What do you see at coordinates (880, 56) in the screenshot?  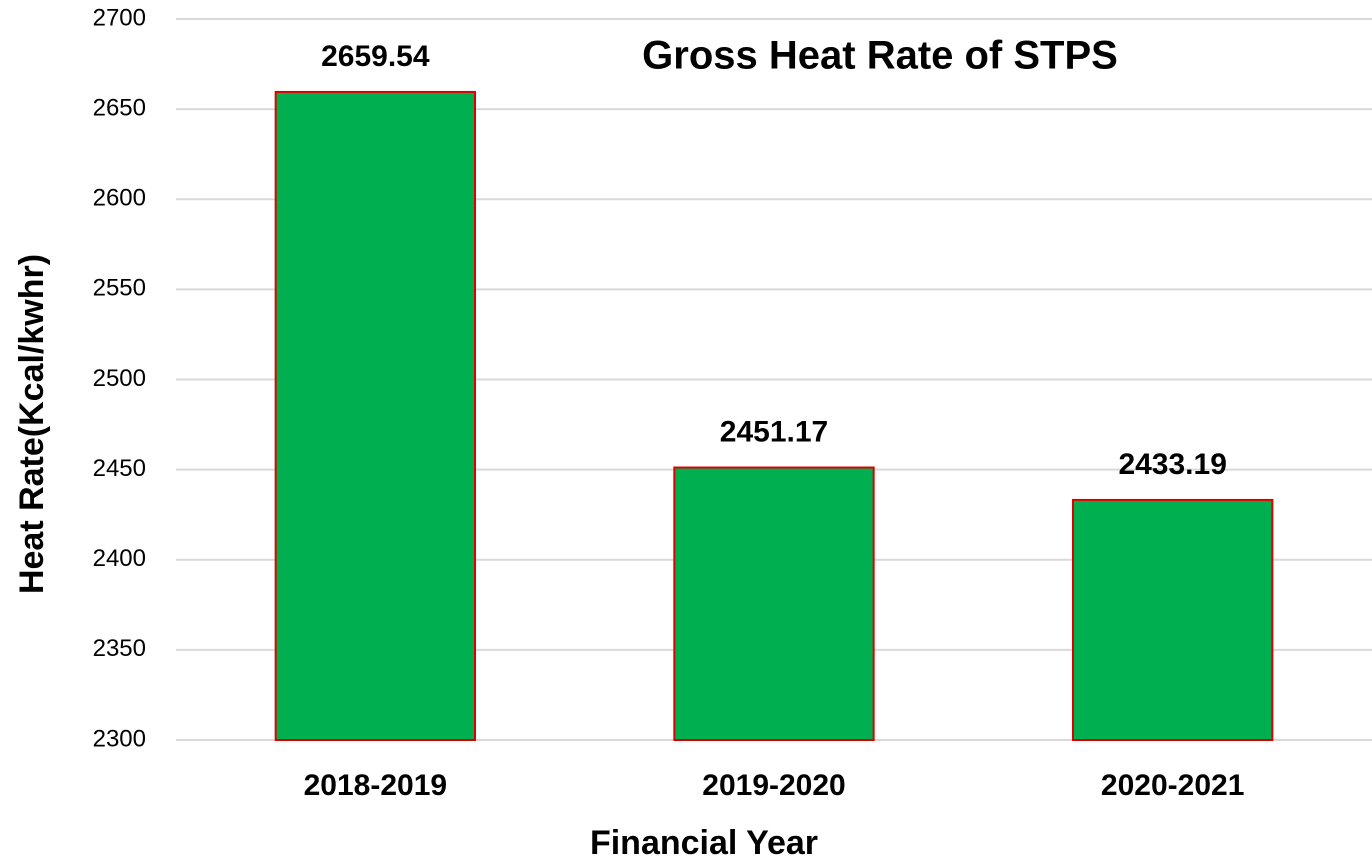 I see `chart-title: Gross Heat Rate of STPS` at bounding box center [880, 56].